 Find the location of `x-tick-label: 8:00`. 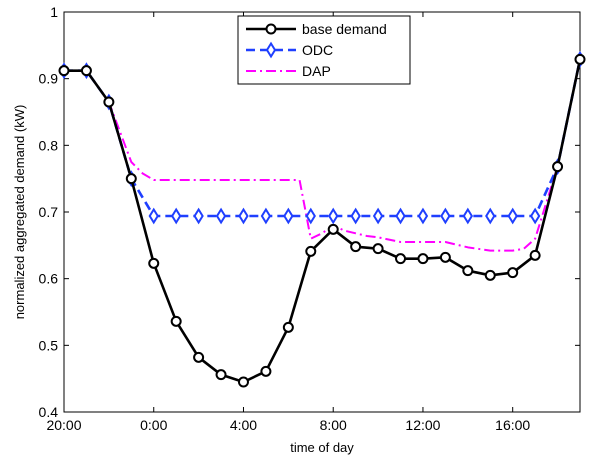

x-tick-label: 8:00 is located at coordinates (333, 425).